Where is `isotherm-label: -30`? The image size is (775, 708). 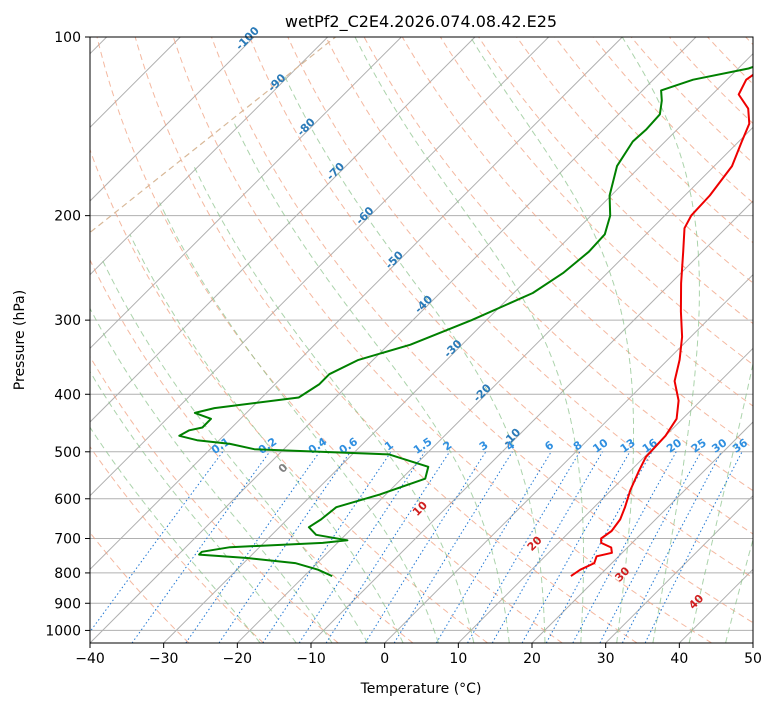 isotherm-label: -30 is located at coordinates (452, 348).